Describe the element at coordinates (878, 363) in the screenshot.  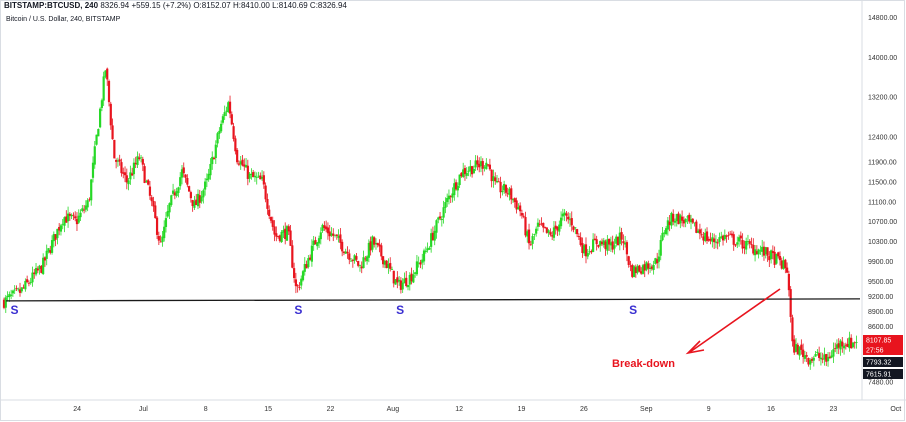
I see `price-label-text: 7793.32` at that location.